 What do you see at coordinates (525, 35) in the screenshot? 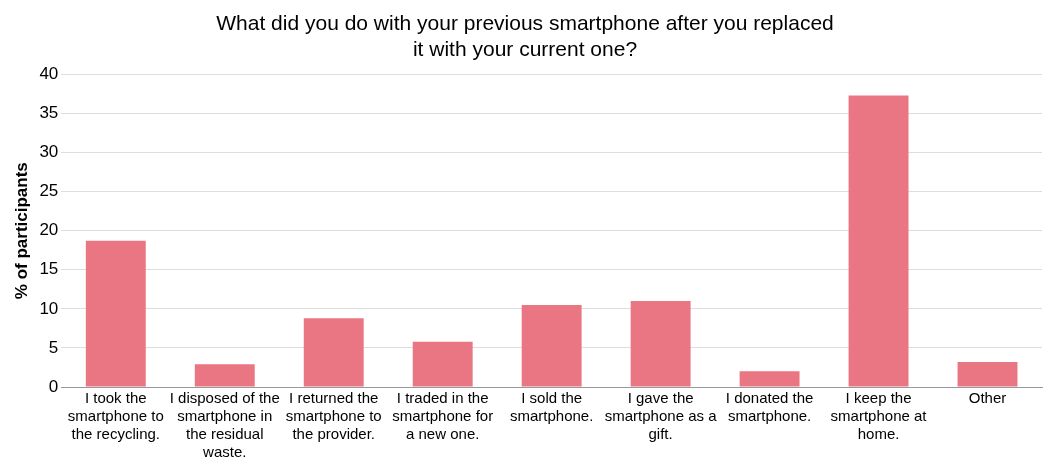
I see `chart-title: What did you do with your previous smartphone after you replaced it with your current one?` at bounding box center [525, 35].